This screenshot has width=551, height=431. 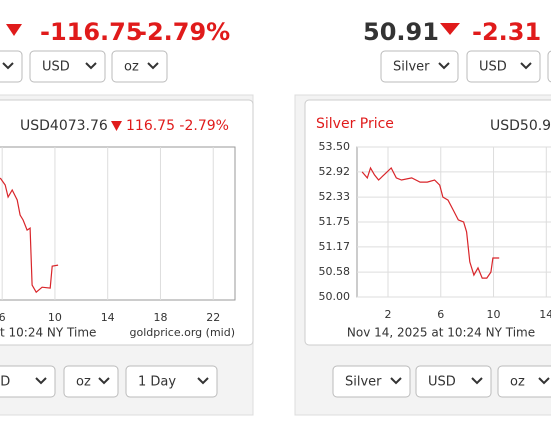 What do you see at coordinates (183, 332) in the screenshot?
I see `chart-source: goldprice.org (mid)` at bounding box center [183, 332].